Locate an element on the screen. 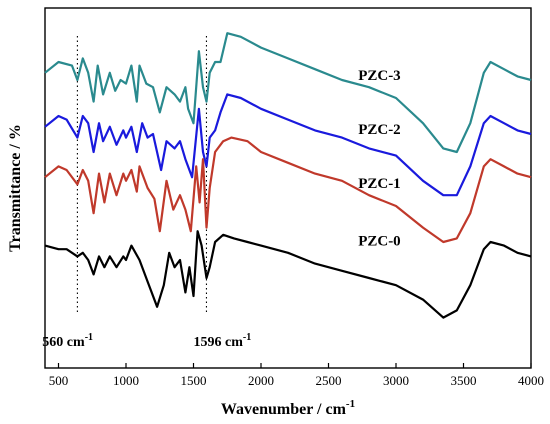 This screenshot has height=424, width=550. x-tick-label: 4000 is located at coordinates (531, 380).